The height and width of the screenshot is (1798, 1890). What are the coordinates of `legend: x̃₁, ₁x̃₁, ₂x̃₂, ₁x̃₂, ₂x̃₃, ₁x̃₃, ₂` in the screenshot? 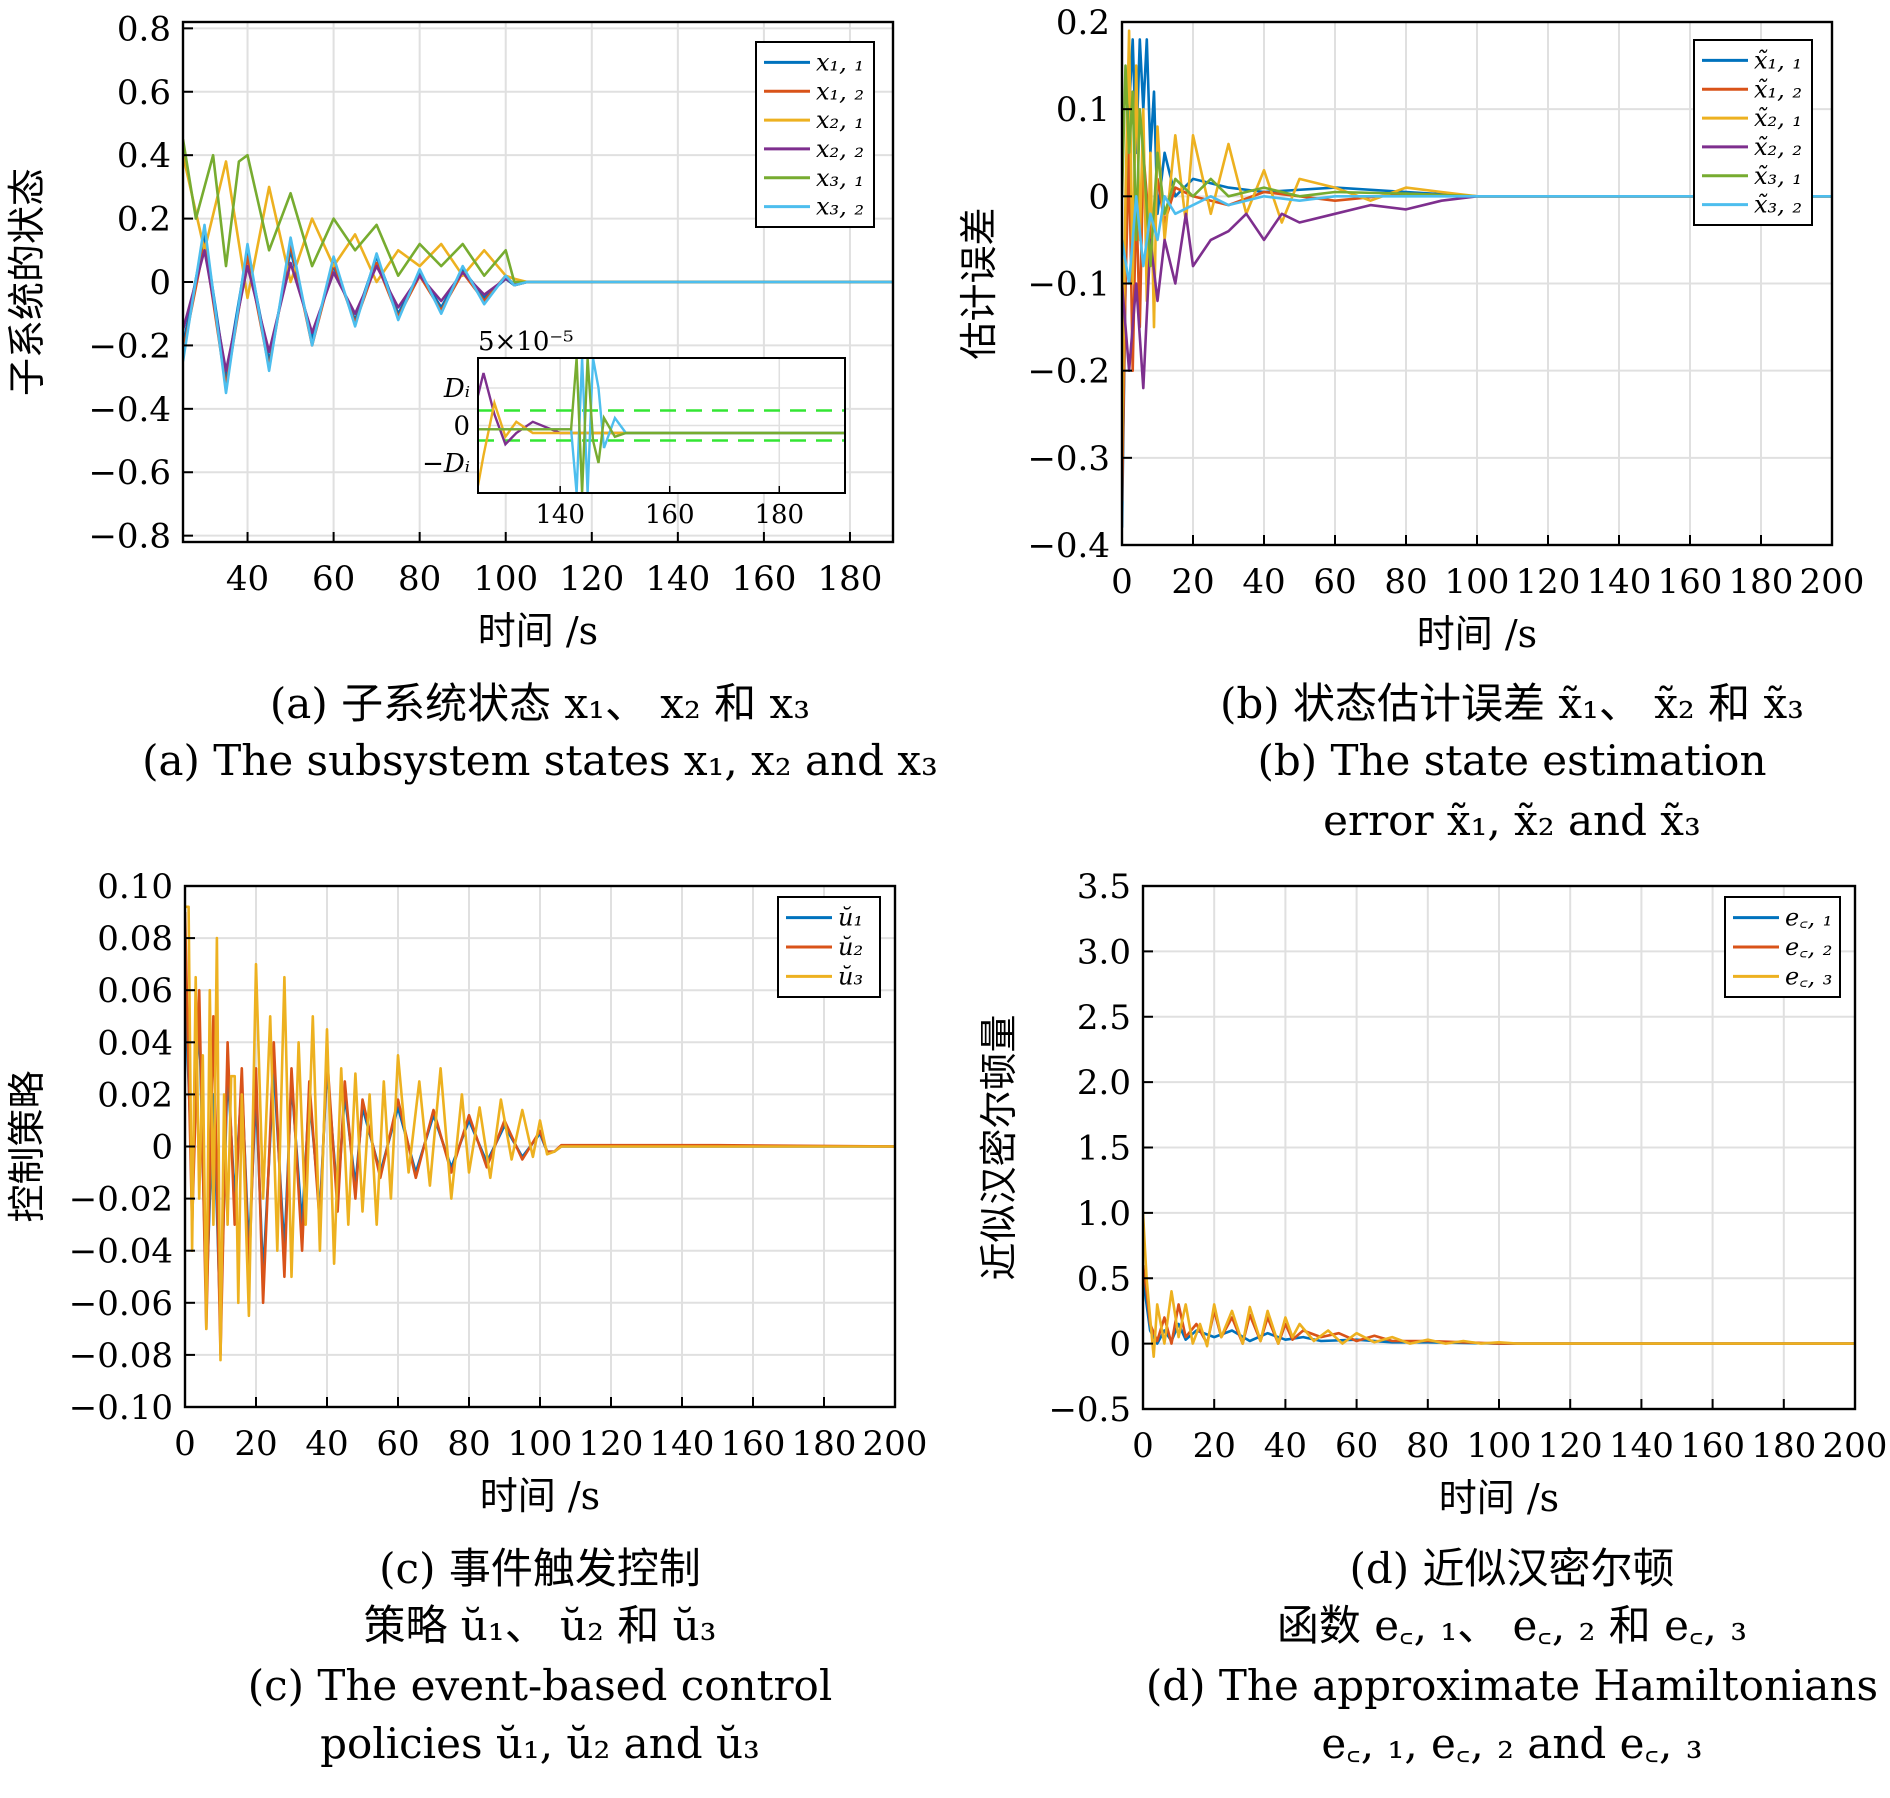 It's located at (1753, 132).